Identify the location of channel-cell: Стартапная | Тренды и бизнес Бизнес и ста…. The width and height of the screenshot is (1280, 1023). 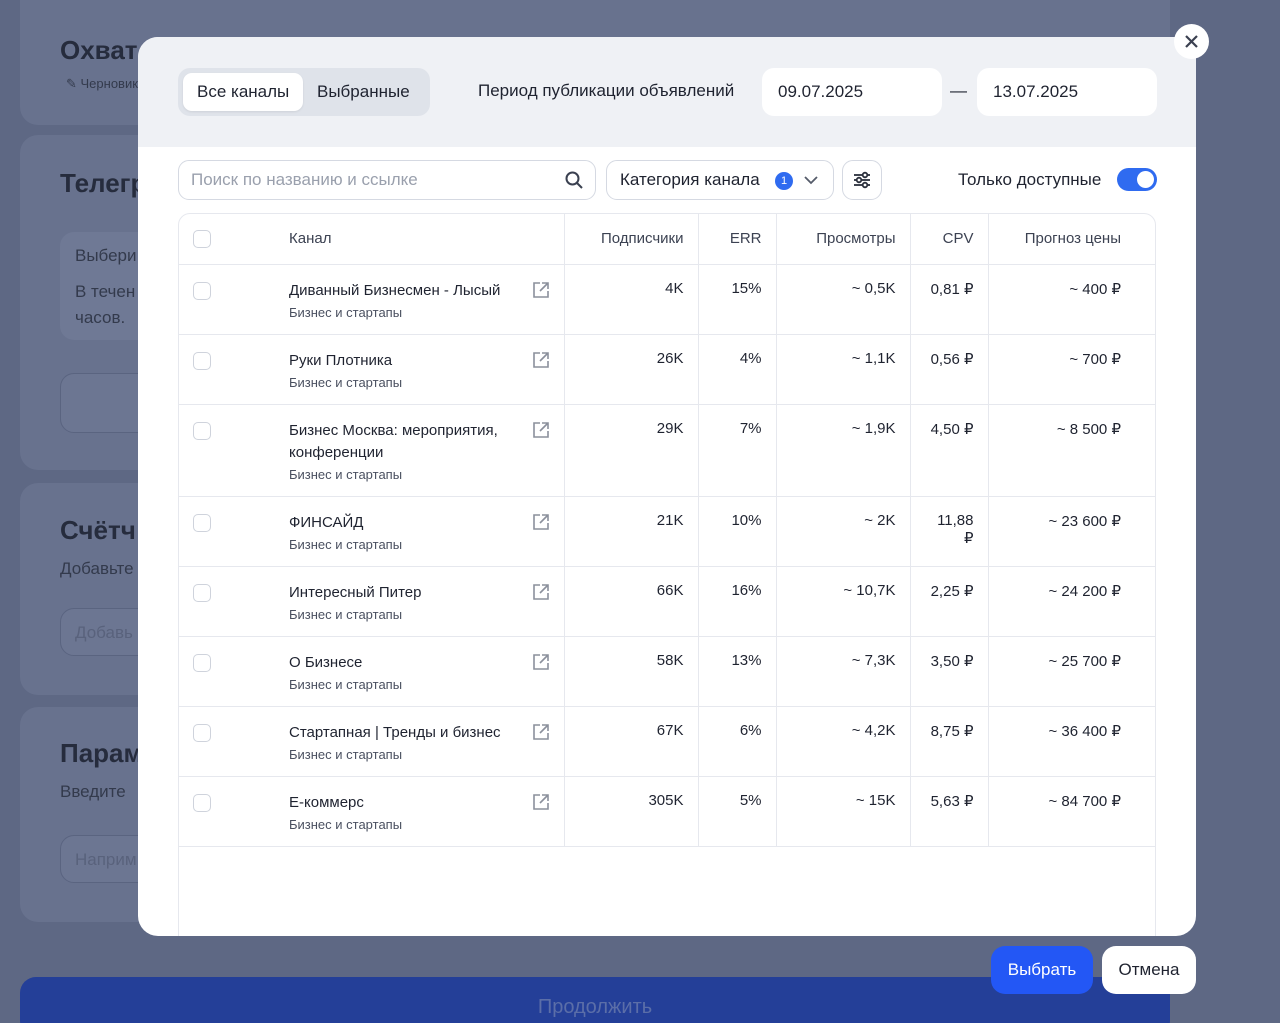
(372, 741).